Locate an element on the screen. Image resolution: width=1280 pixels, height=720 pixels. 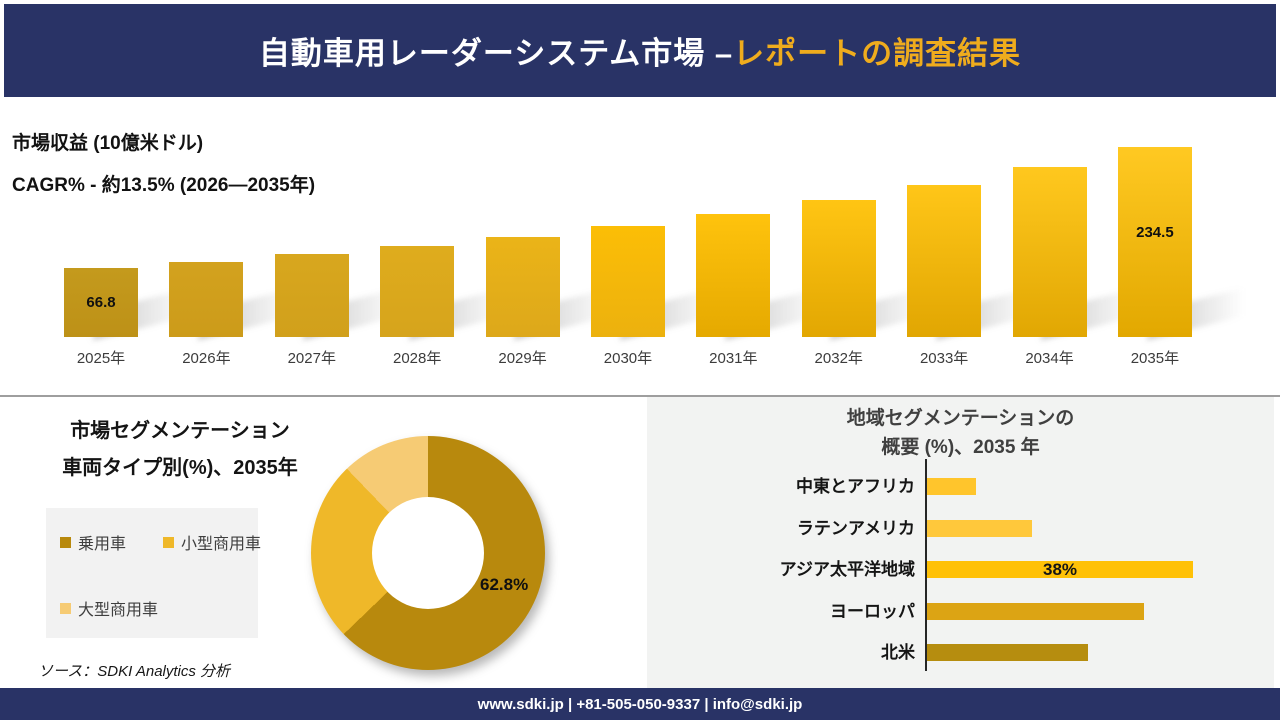
revenue-year-label: 2032年 is located at coordinates (838, 358).